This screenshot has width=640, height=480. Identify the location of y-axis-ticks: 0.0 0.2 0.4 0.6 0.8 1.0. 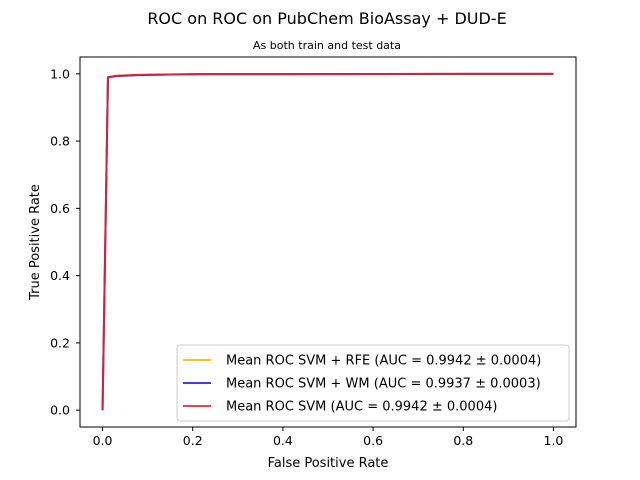
(65, 242).